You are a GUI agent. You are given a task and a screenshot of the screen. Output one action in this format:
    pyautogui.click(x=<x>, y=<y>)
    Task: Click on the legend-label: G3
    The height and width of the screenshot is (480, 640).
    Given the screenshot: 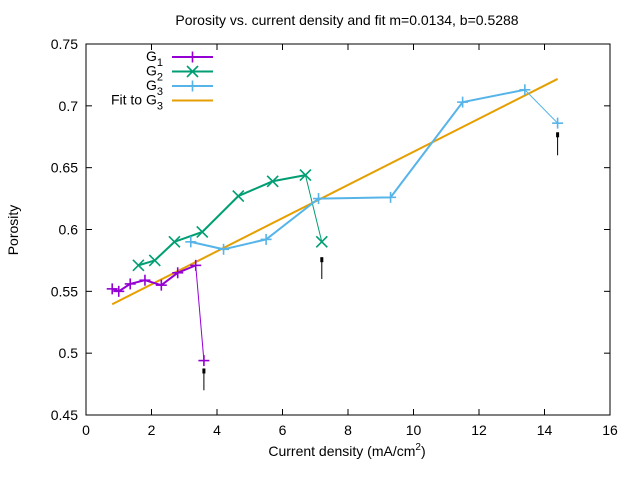 What is the action you would take?
    pyautogui.click(x=154, y=87)
    